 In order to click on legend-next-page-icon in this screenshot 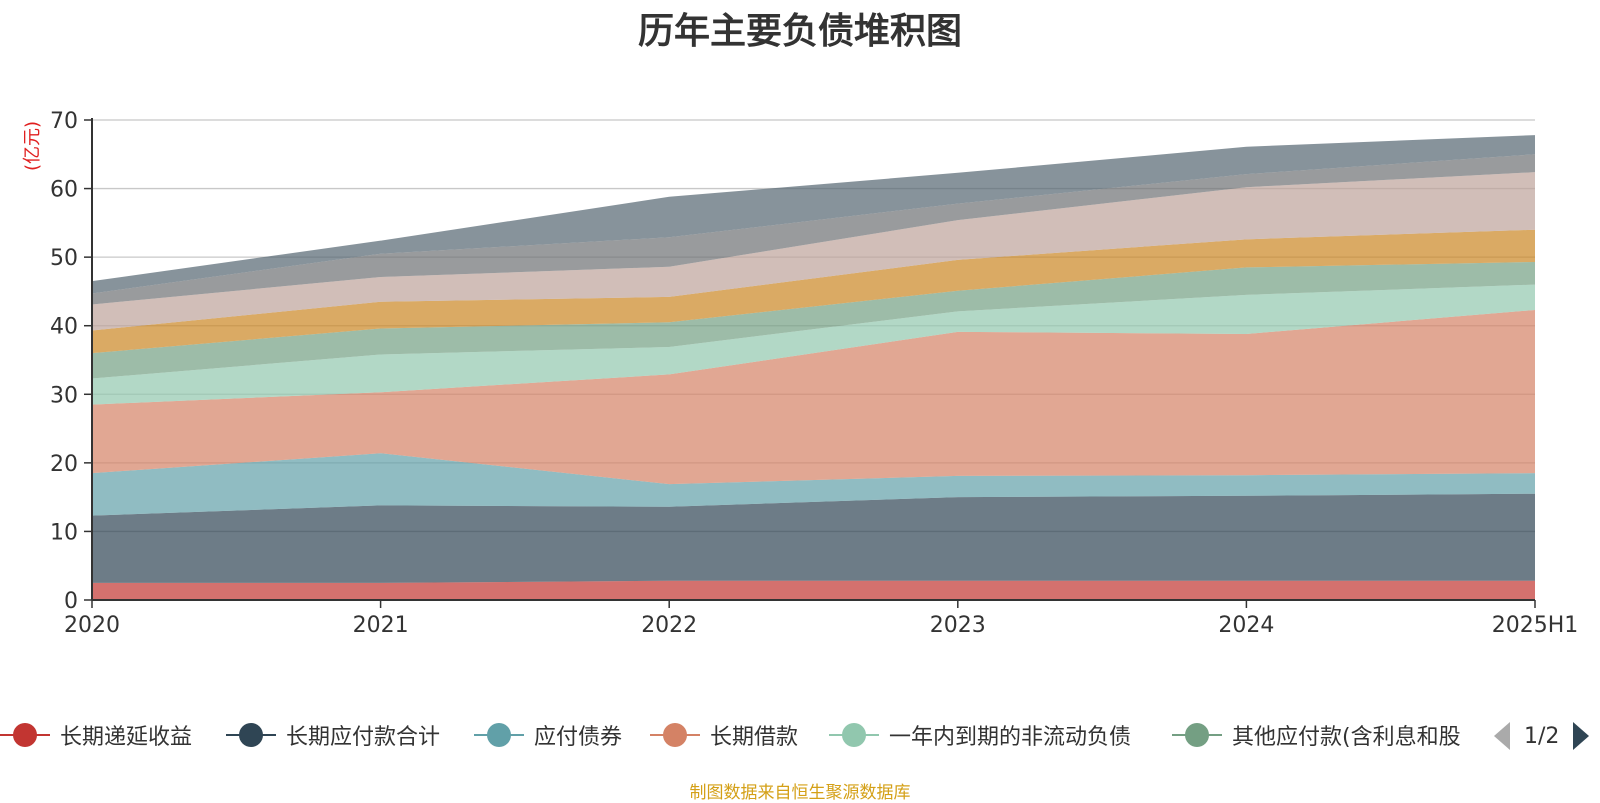, I will do `click(1581, 736)`.